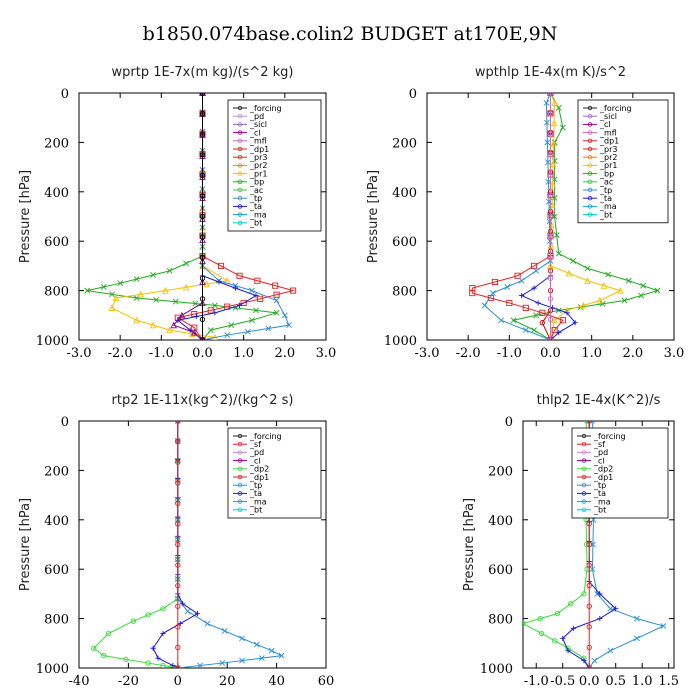 Image resolution: width=700 pixels, height=700 pixels. I want to click on legend-entry: _pr3, so click(608, 149).